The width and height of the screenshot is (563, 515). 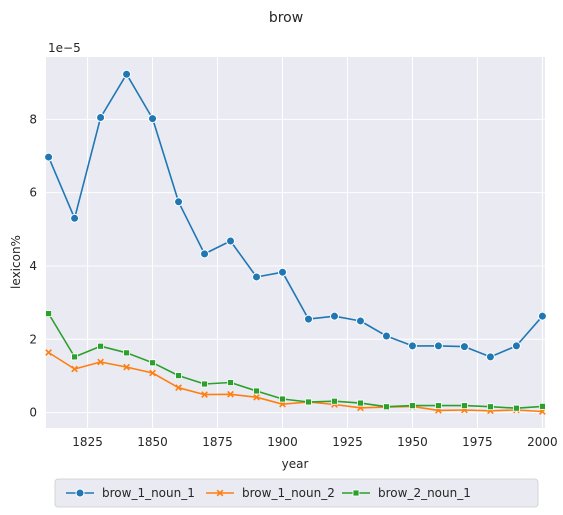 What do you see at coordinates (314, 442) in the screenshot?
I see `x-axis-ticks: 1825 1850 1875 1900 1925 1950 1975 2000` at bounding box center [314, 442].